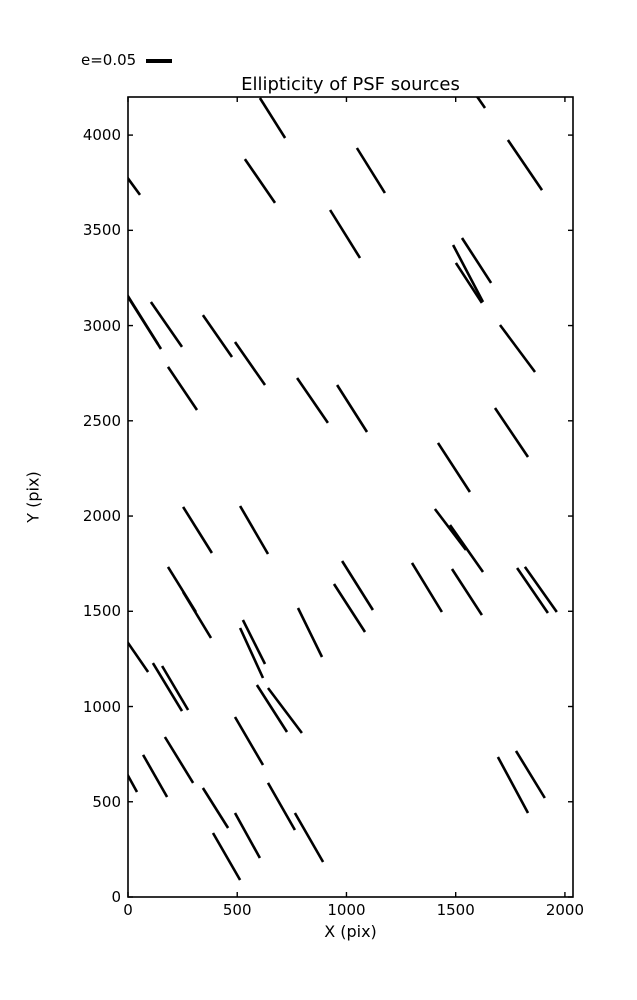 The width and height of the screenshot is (637, 1000). I want to click on x-tick-label: 1000, so click(346, 910).